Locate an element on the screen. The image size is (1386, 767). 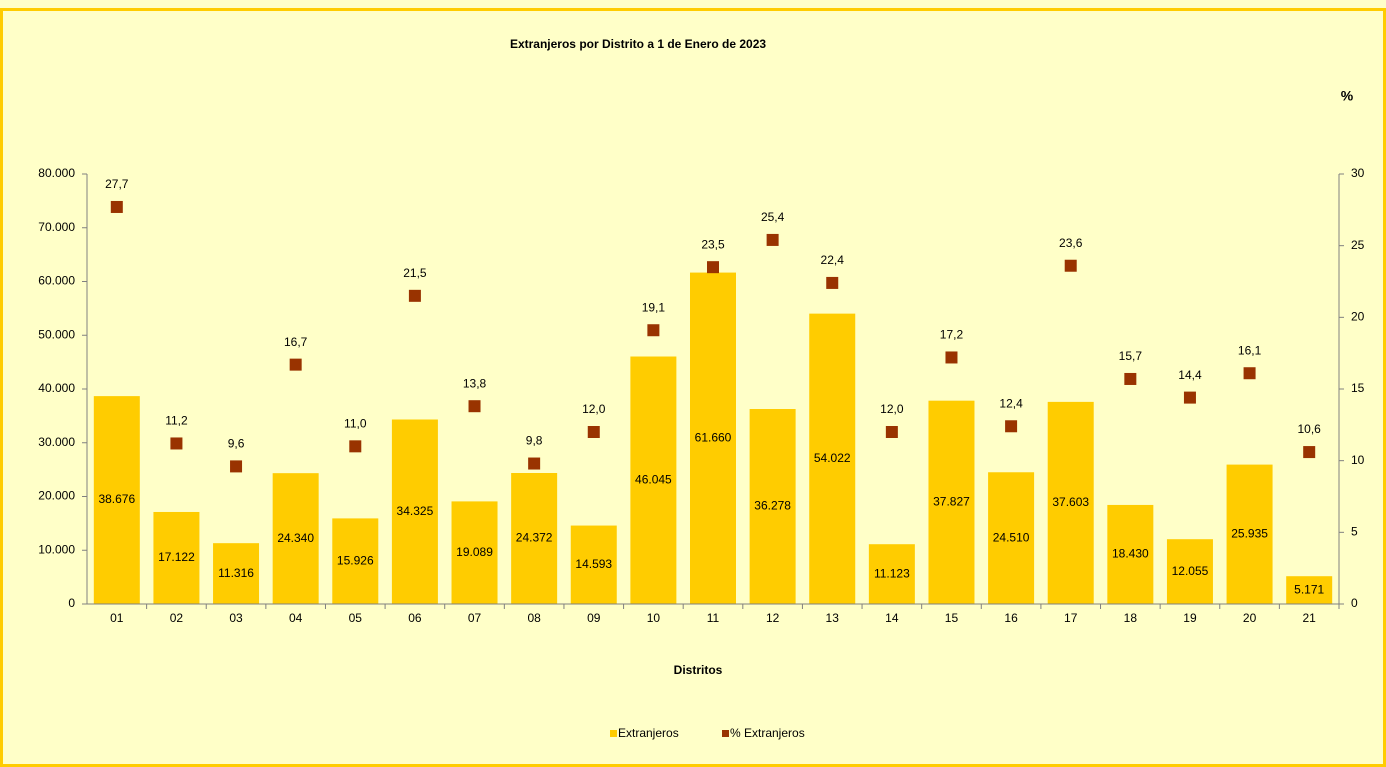
bar-value-label: 12.055 is located at coordinates (1190, 571).